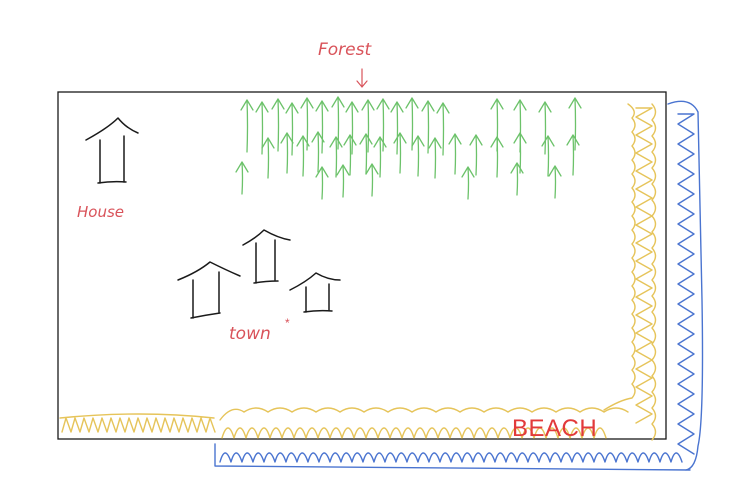 This screenshot has width=739, height=493. I want to click on house-label: House, so click(100, 212).